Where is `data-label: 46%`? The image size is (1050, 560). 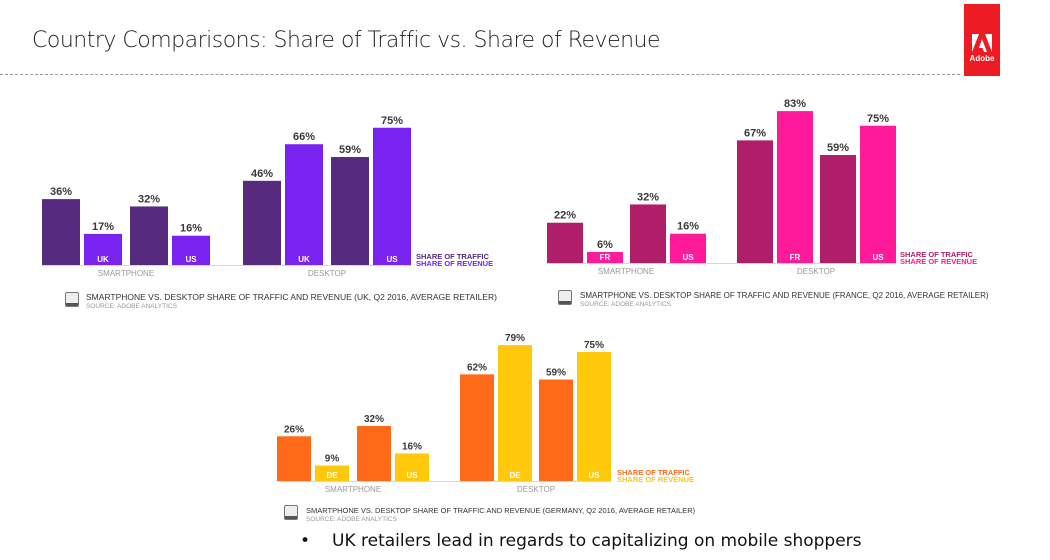 data-label: 46% is located at coordinates (262, 174).